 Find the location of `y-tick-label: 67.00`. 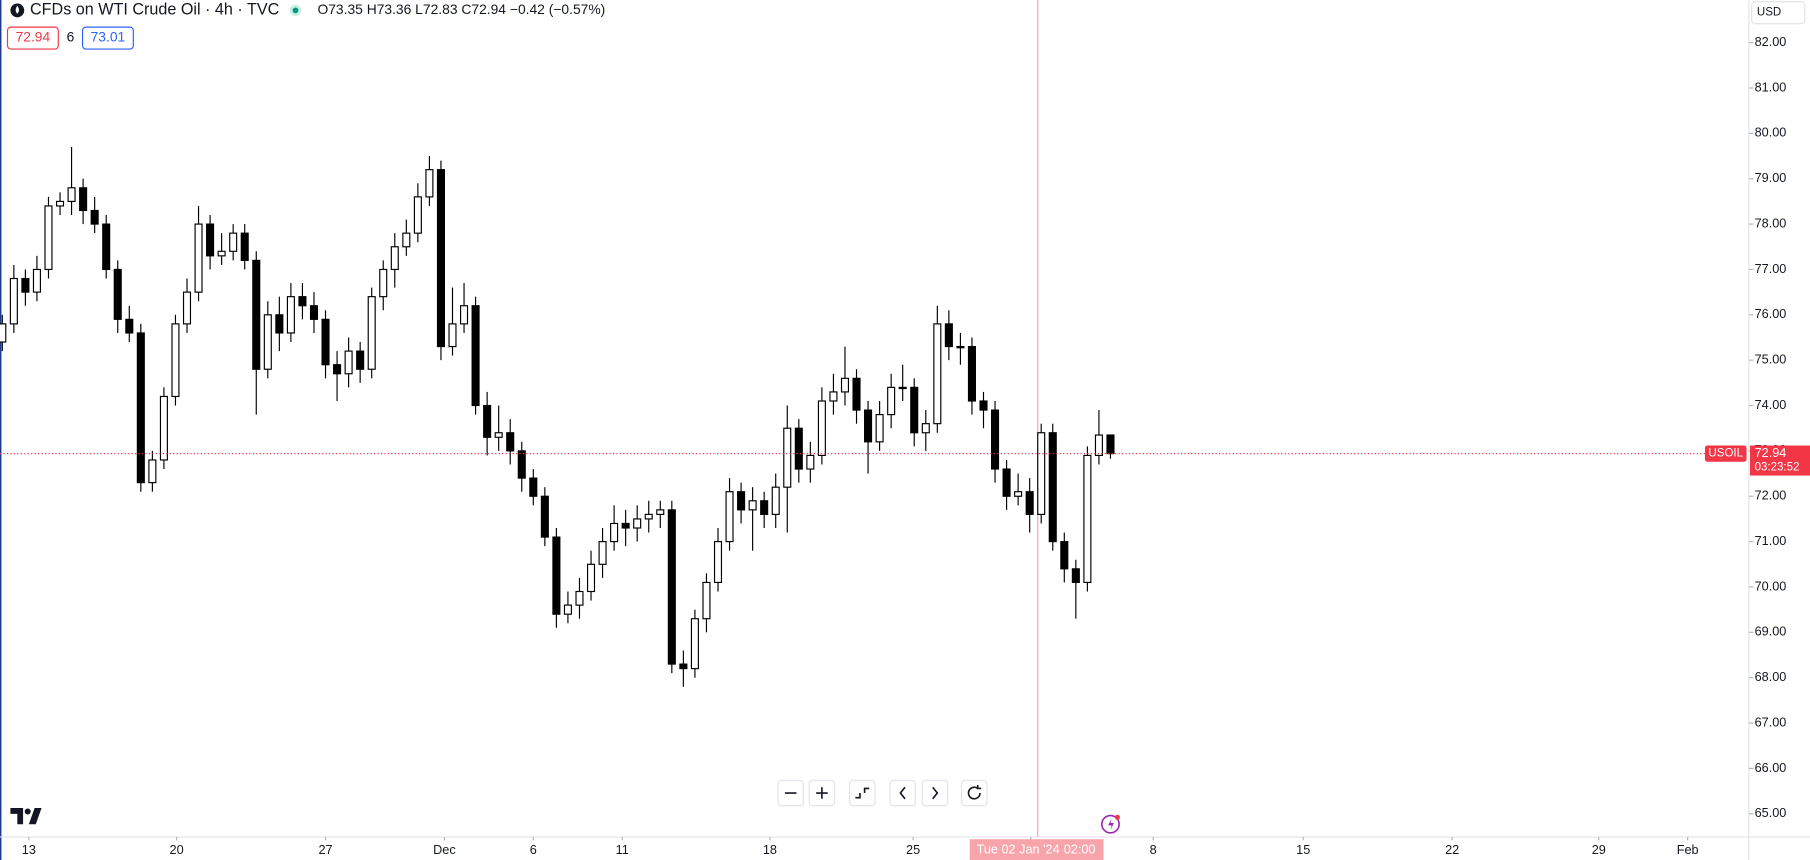

y-tick-label: 67.00 is located at coordinates (1771, 722).